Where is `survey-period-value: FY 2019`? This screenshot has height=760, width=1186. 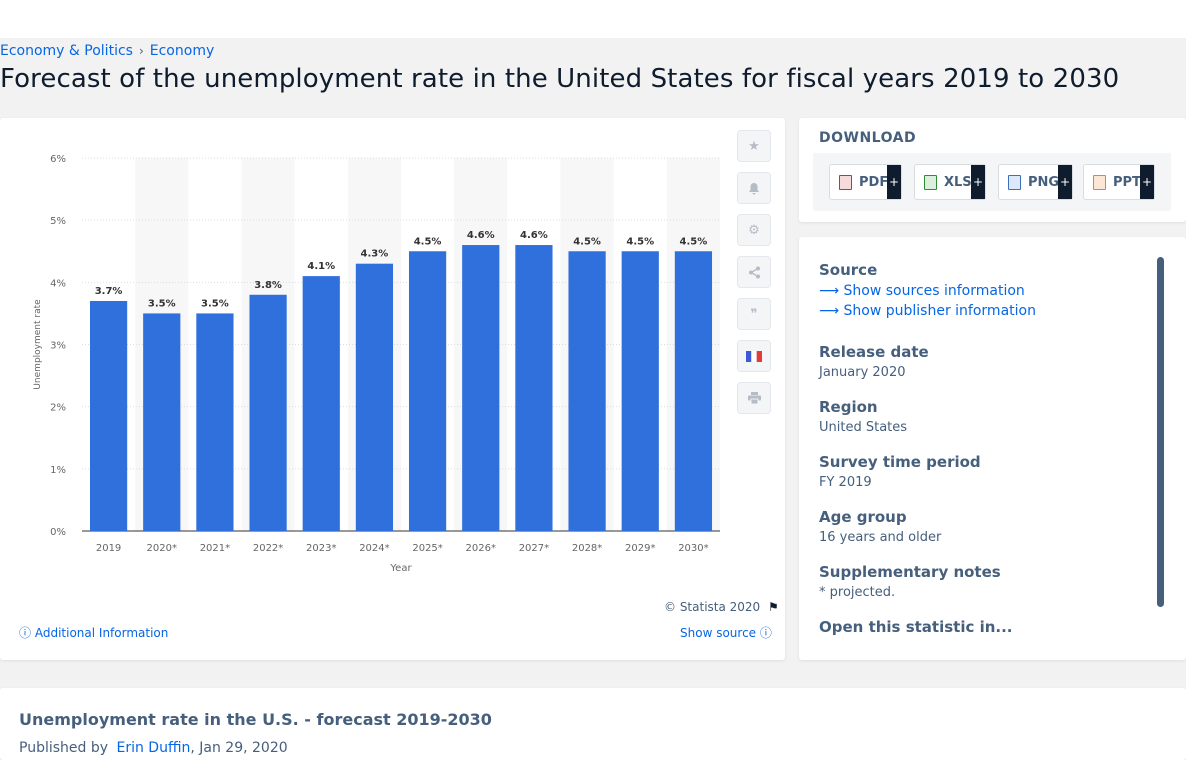
survey-period-value: FY 2019 is located at coordinates (845, 482).